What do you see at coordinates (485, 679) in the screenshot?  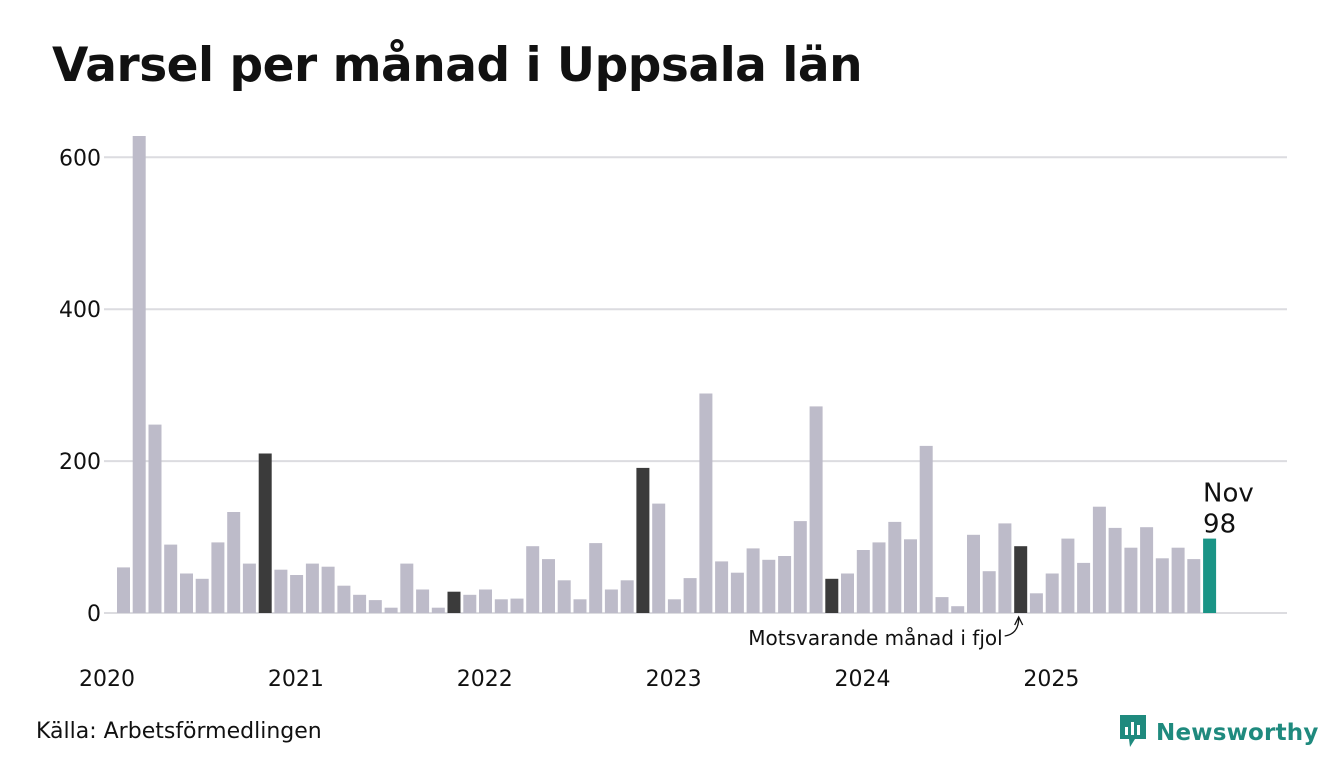 I see `x-tick-label: 2022` at bounding box center [485, 679].